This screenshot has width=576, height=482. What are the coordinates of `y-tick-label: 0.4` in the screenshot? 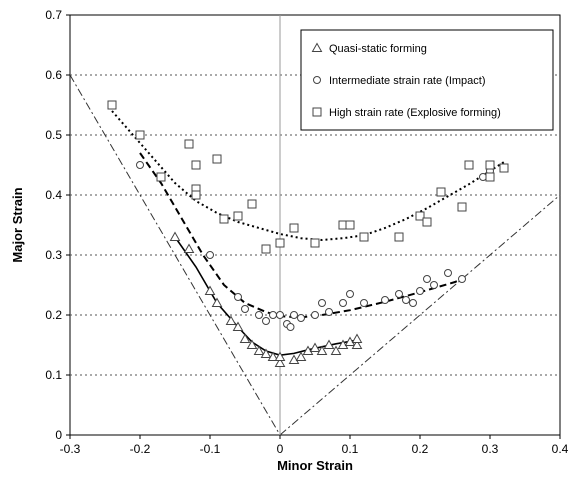 It's located at (53, 195).